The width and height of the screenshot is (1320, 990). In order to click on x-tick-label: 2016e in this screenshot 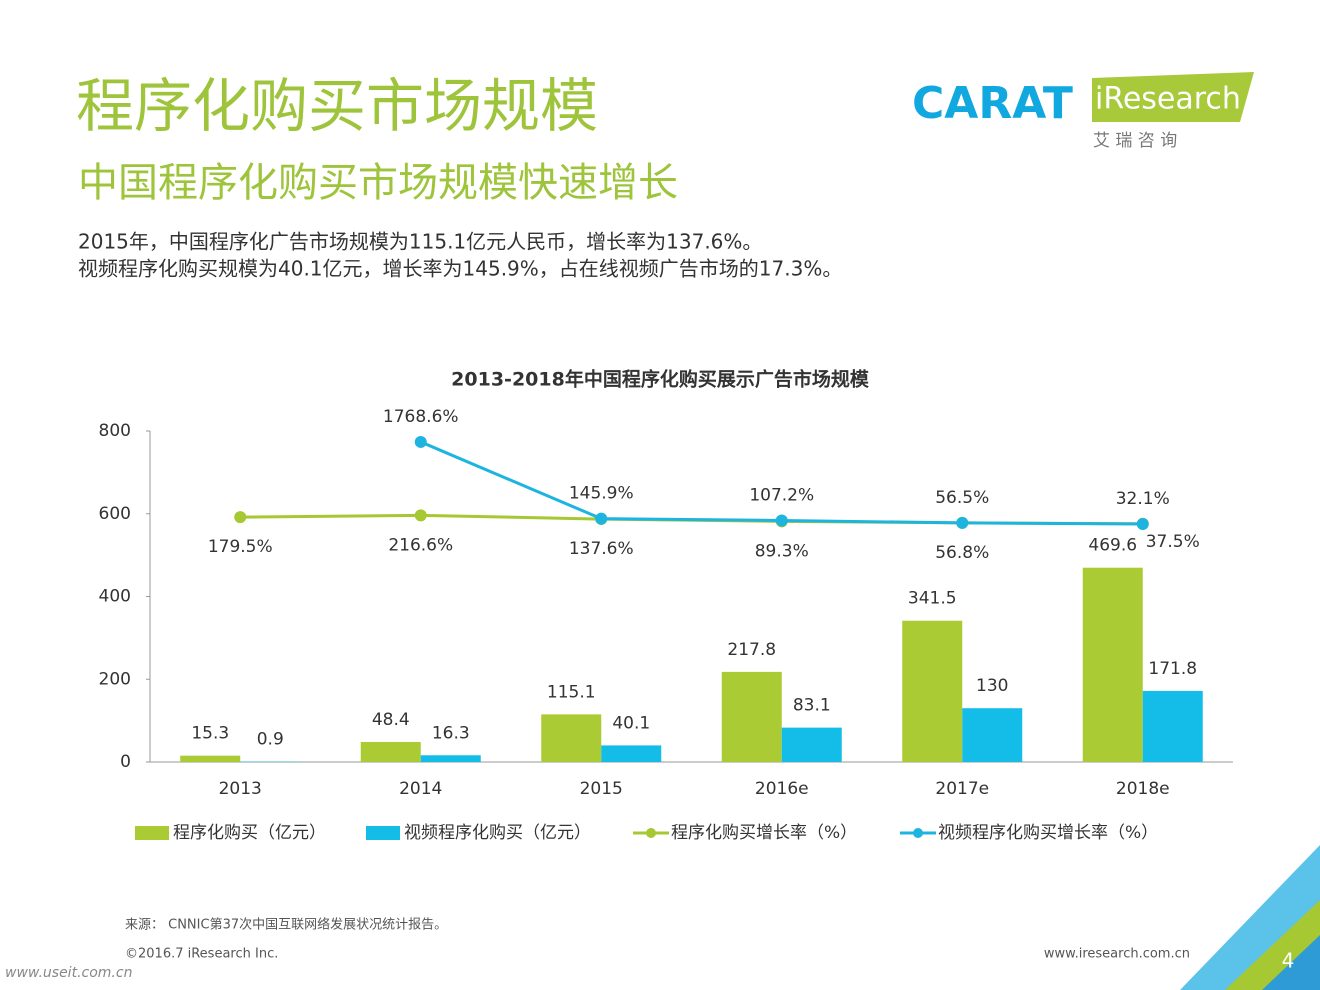, I will do `click(782, 789)`.